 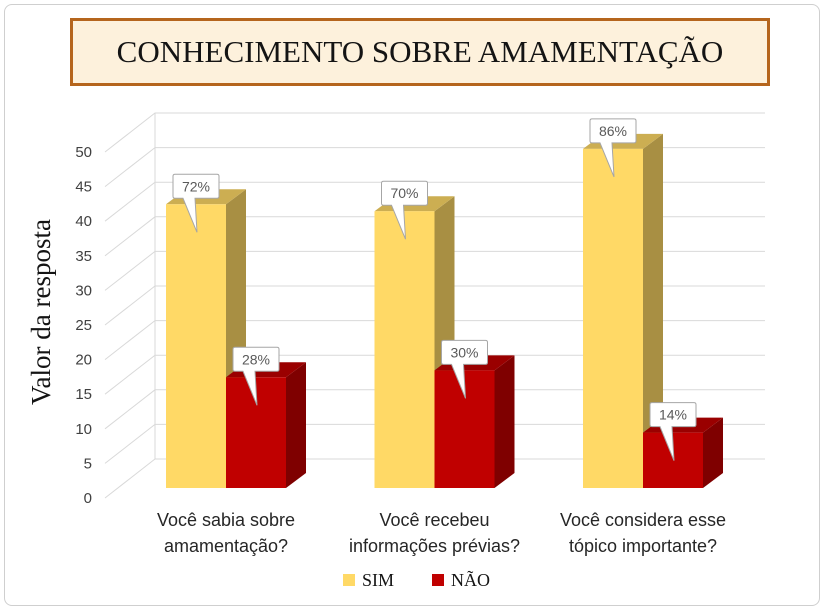 What do you see at coordinates (83, 429) in the screenshot?
I see `y-tick-label: 10` at bounding box center [83, 429].